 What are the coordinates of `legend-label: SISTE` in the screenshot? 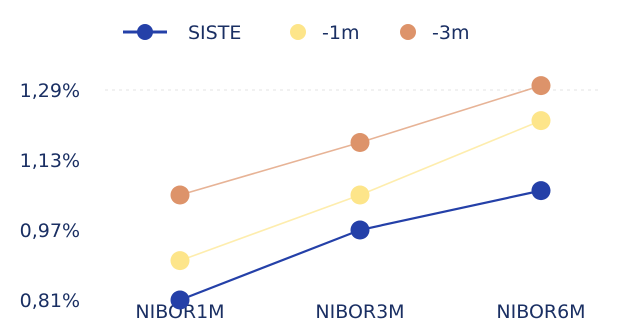 It's located at (214, 33).